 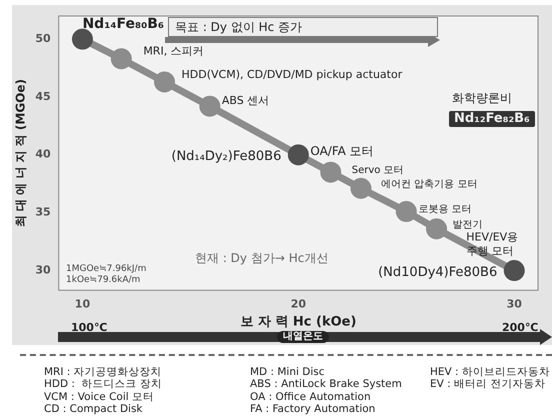 What do you see at coordinates (313, 409) in the screenshot?
I see `text: FA : Factory Automation` at bounding box center [313, 409].